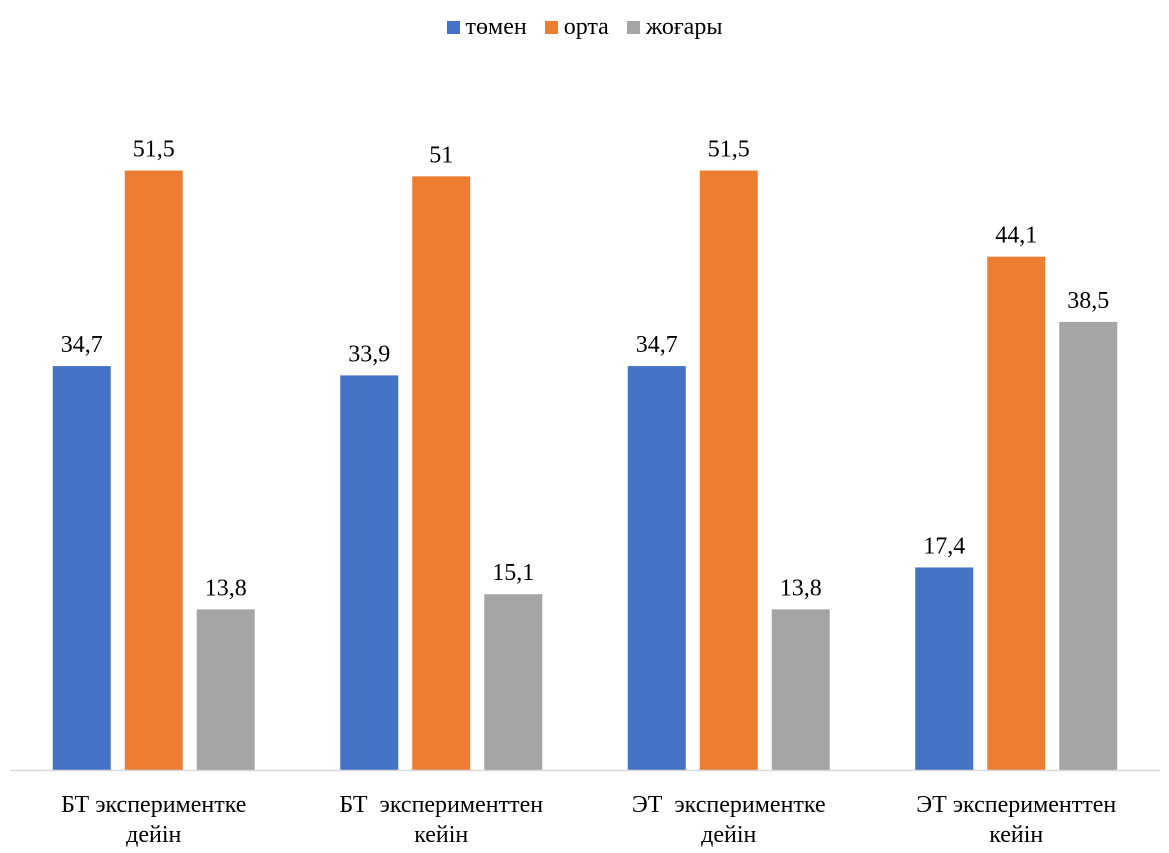  Describe the element at coordinates (1016, 835) in the screenshot. I see `category-label-3-line-1: кейін` at that location.